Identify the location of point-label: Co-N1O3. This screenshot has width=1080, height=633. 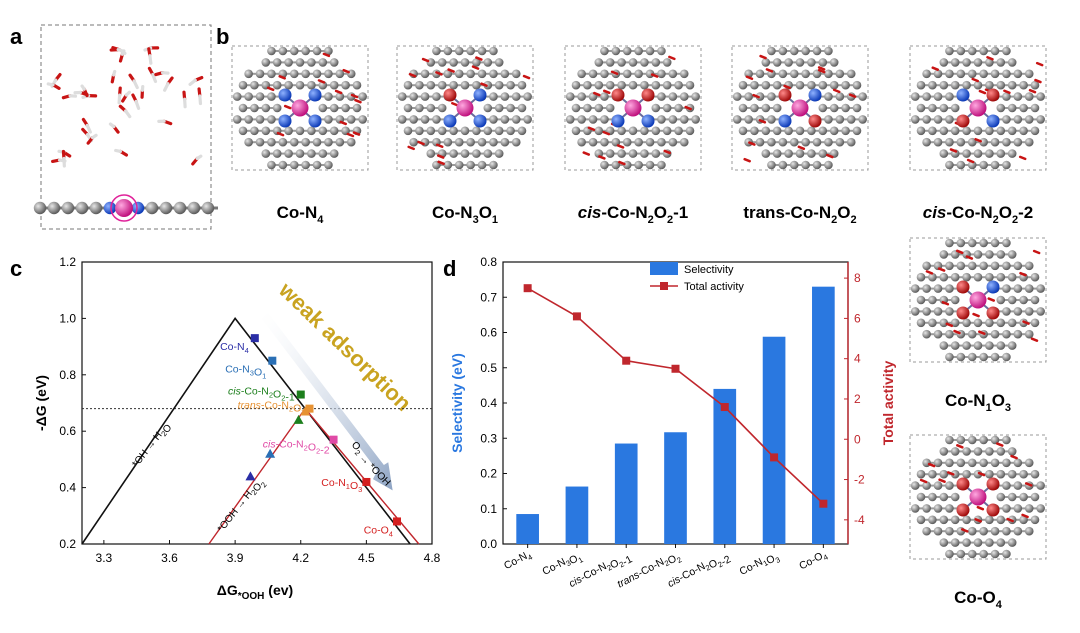
(341, 485).